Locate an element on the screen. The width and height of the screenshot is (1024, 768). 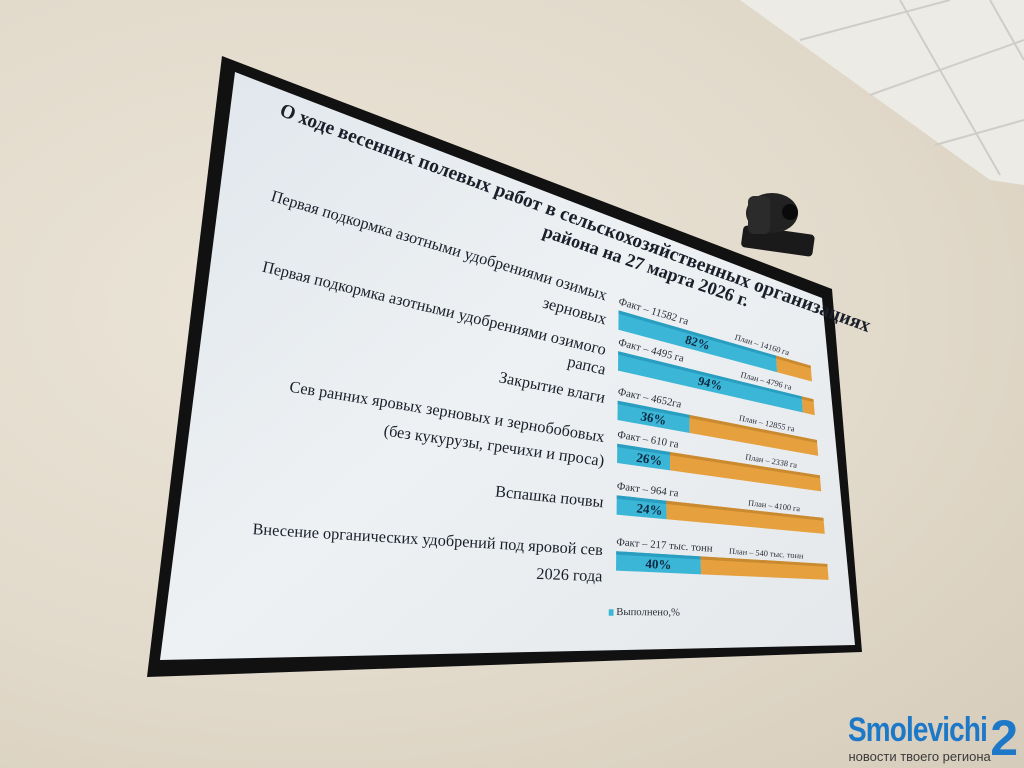
percent-label: 40% is located at coordinates (658, 564).